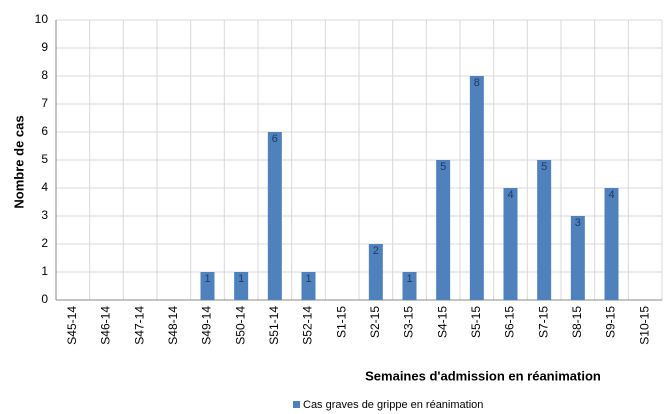  I want to click on x-tick-label: S5-15, so click(476, 322).